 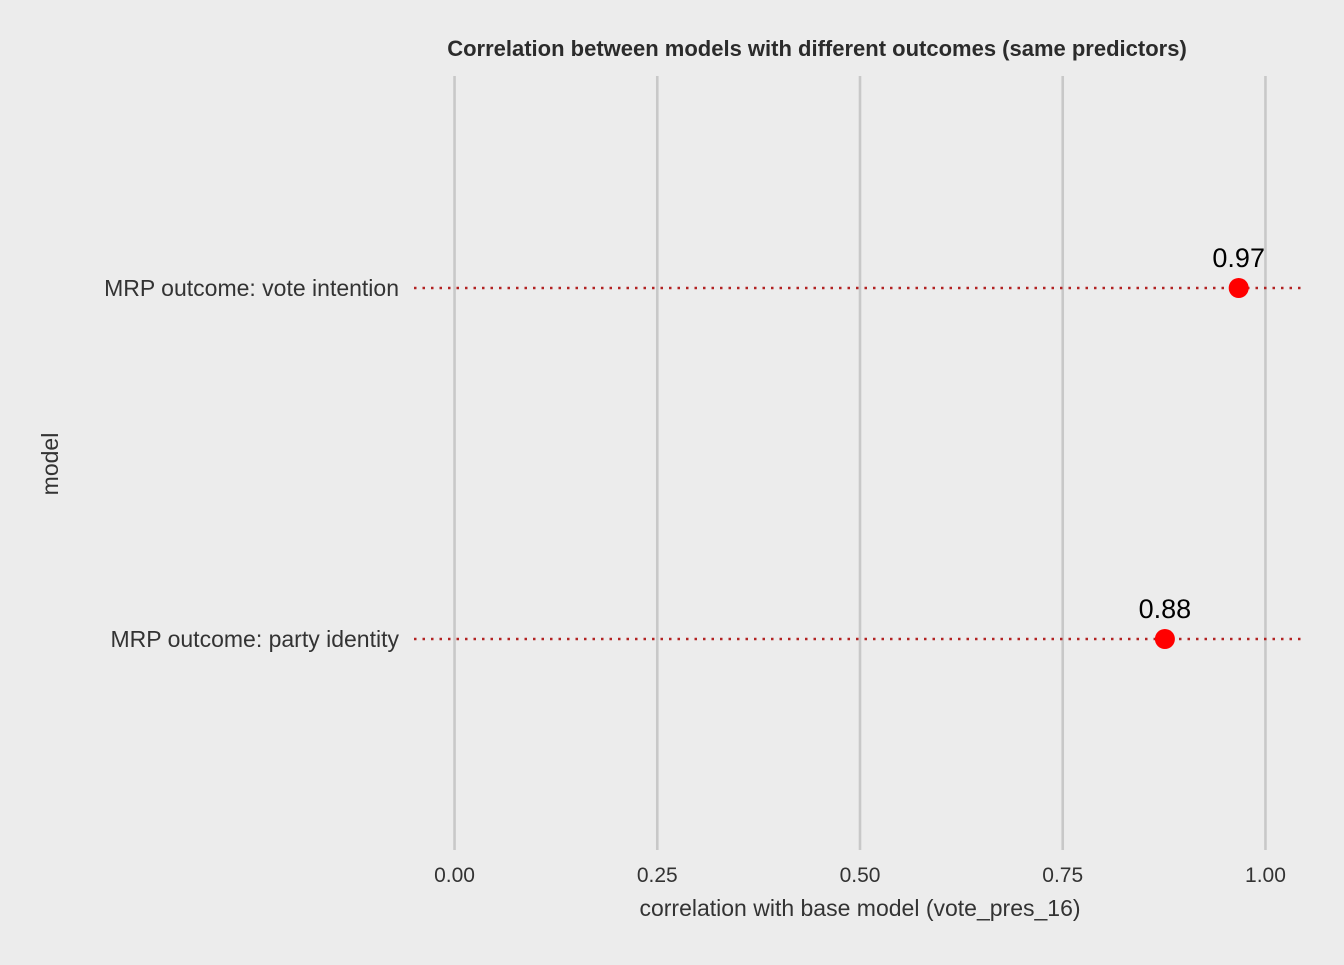 What do you see at coordinates (1265, 875) in the screenshot?
I see `x-tick-label: 1.00` at bounding box center [1265, 875].